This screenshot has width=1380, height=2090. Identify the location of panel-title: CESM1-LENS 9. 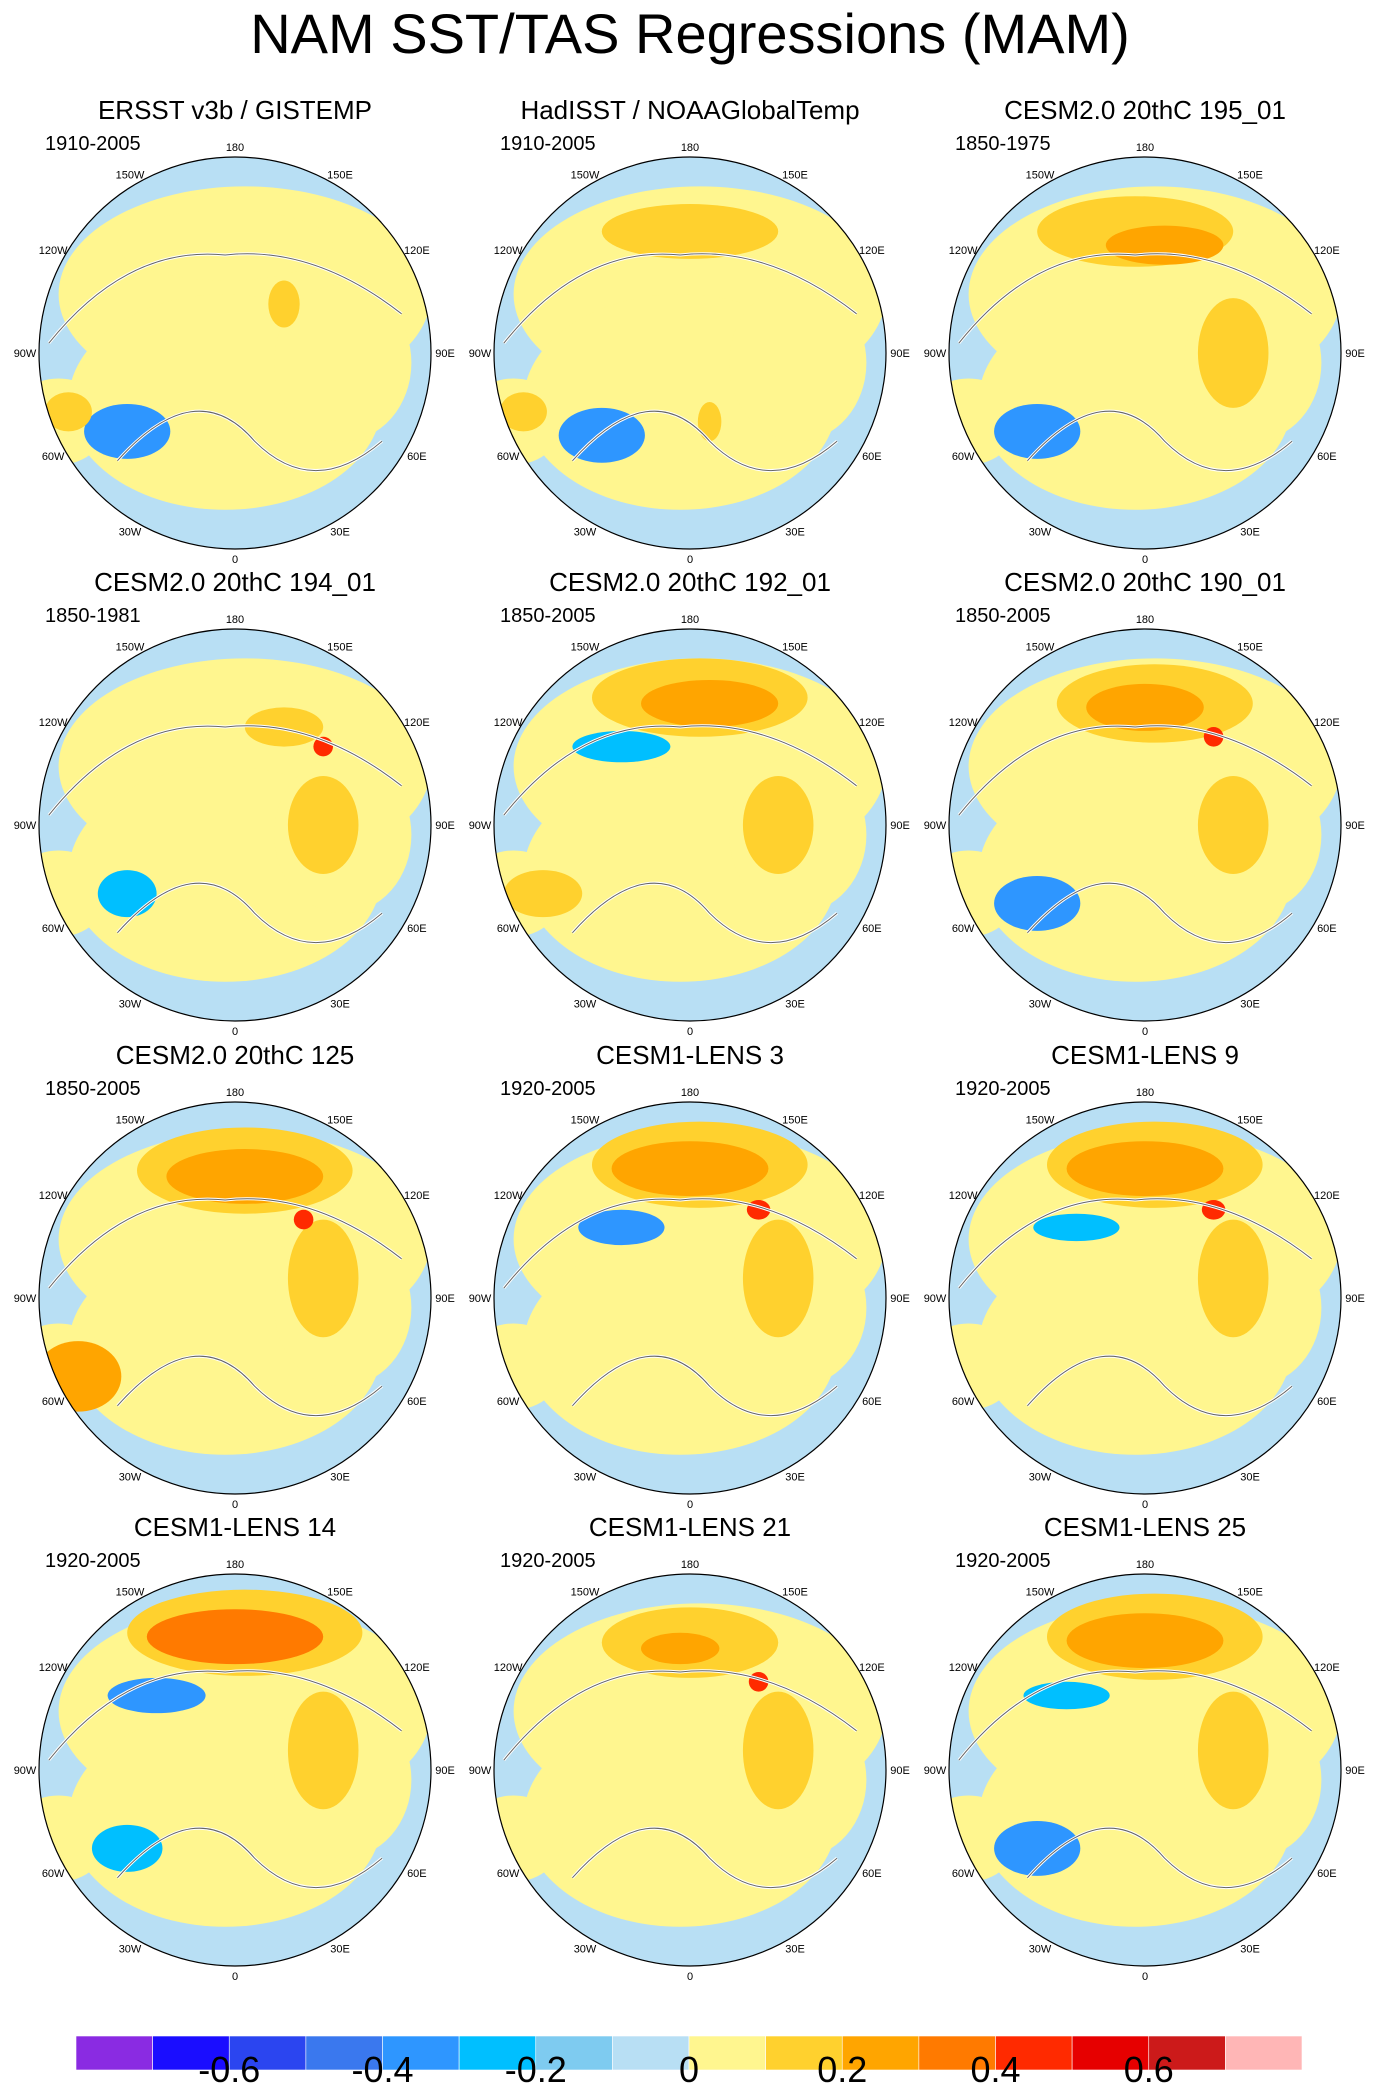
(1145, 1055).